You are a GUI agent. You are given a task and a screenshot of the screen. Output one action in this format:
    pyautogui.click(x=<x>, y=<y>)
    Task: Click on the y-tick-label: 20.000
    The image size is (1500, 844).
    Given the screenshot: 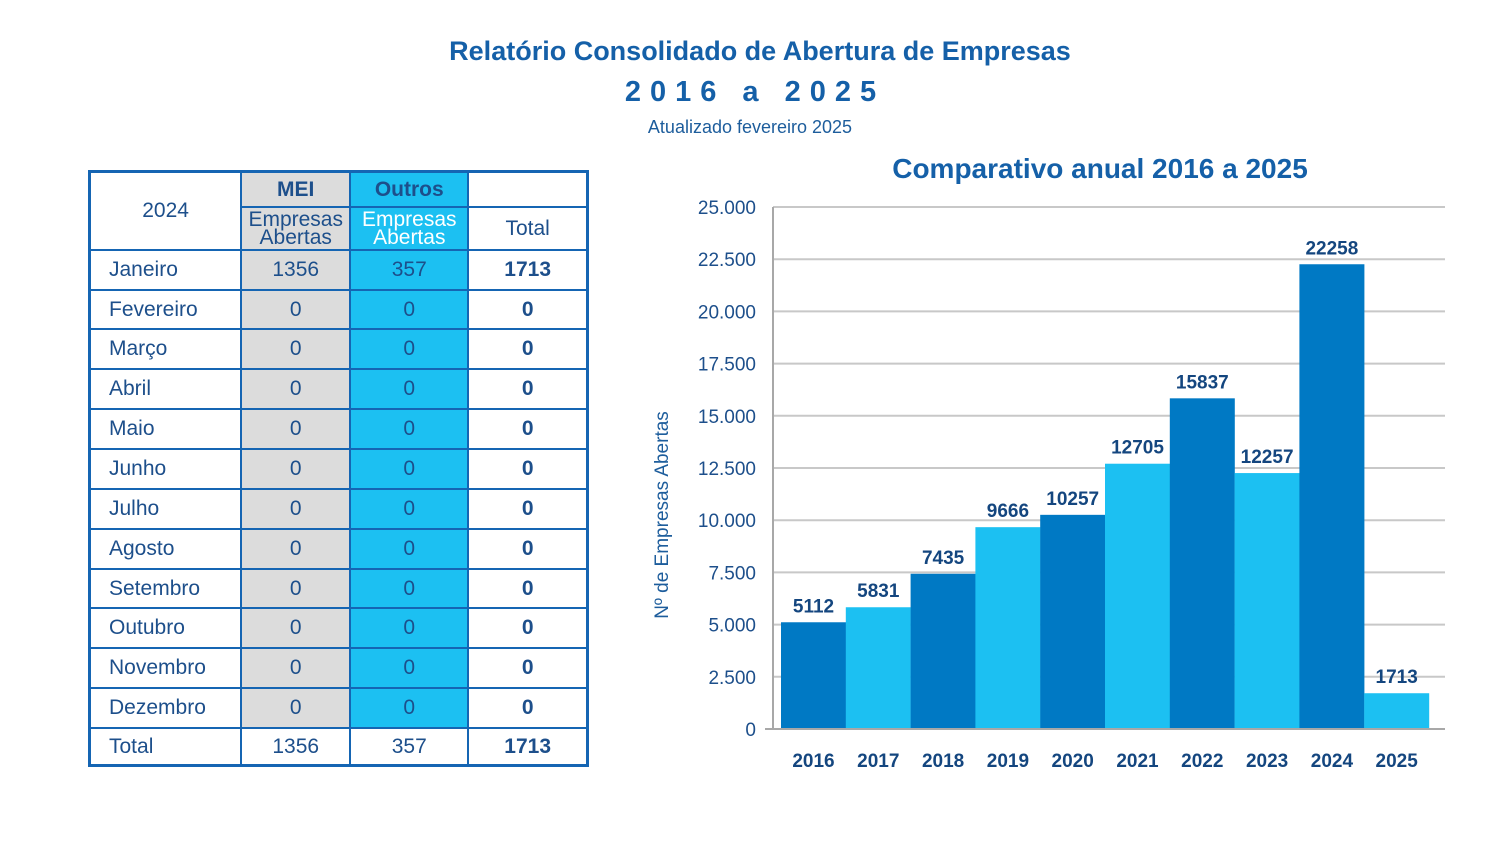 What is the action you would take?
    pyautogui.click(x=727, y=312)
    